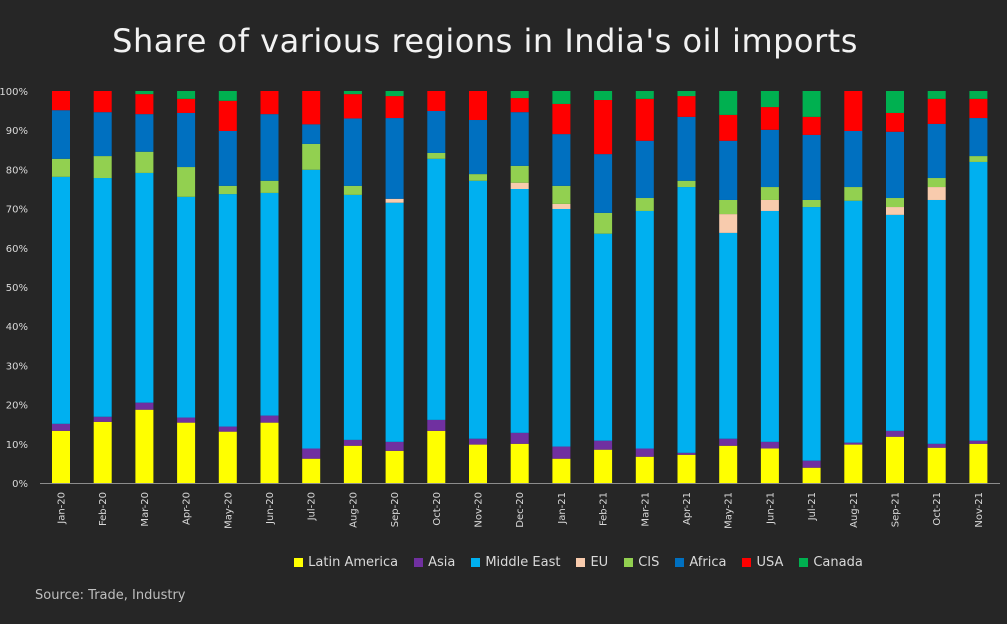  Describe the element at coordinates (395, 509) in the screenshot. I see `x-tick-label: Sep-20` at that location.